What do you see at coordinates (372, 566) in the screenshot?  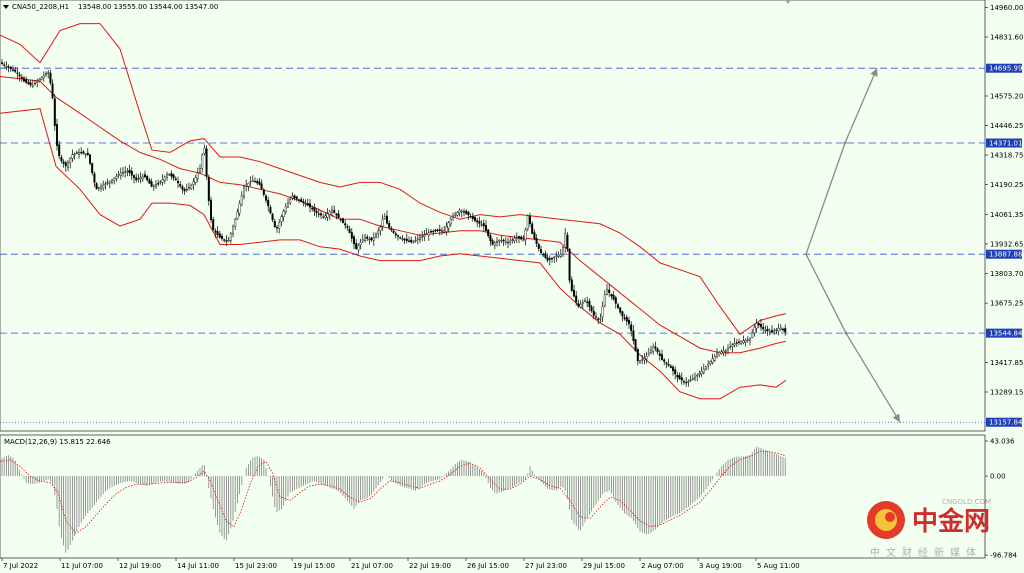 I see `time-tick-label-6: 21 Jul 07:00` at bounding box center [372, 566].